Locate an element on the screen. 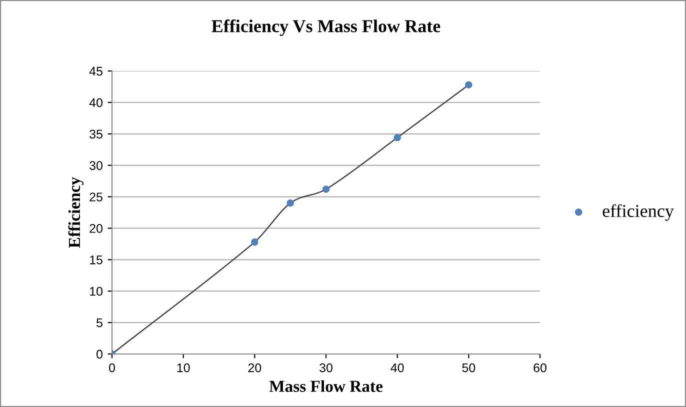 Image resolution: width=686 pixels, height=407 pixels. y-tick-label: 5 is located at coordinates (99, 323).